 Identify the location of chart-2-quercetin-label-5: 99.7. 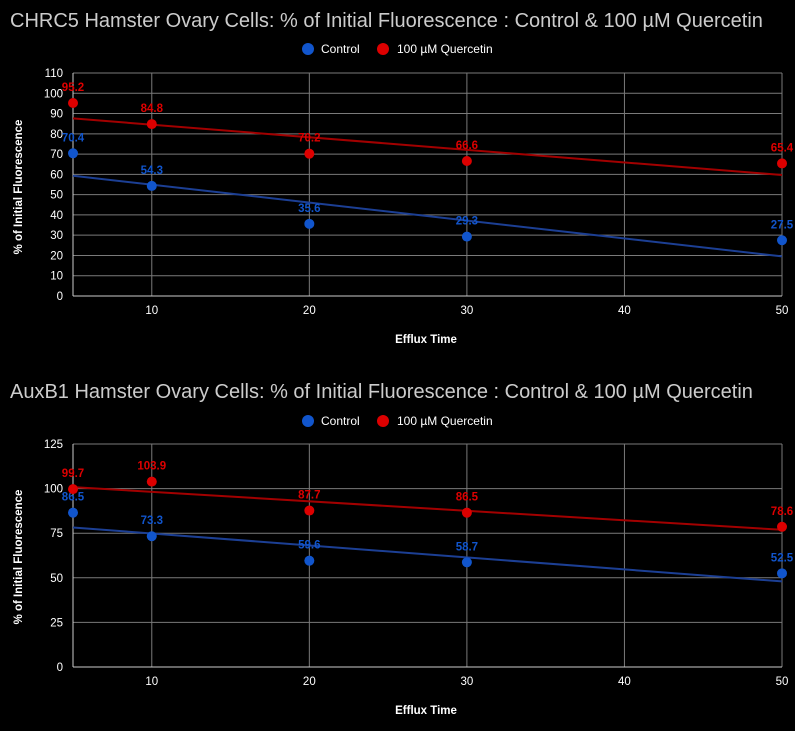
(73, 474).